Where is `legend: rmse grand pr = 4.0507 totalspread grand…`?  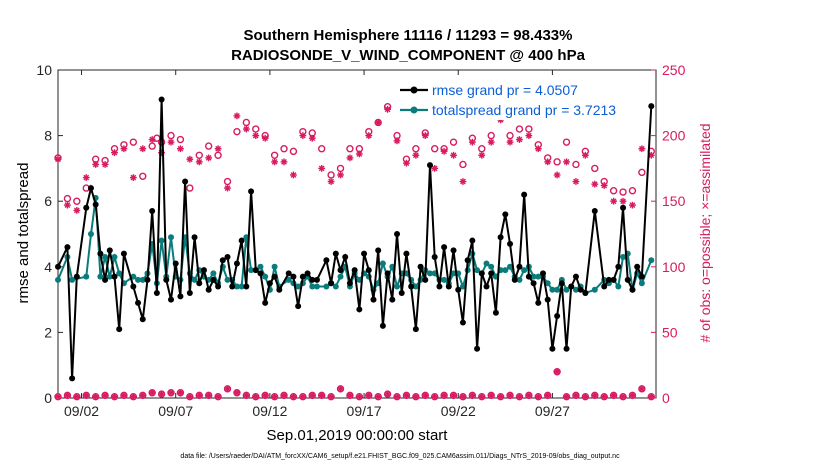
legend: rmse grand pr = 4.0507 totalspread grand… is located at coordinates (521, 98).